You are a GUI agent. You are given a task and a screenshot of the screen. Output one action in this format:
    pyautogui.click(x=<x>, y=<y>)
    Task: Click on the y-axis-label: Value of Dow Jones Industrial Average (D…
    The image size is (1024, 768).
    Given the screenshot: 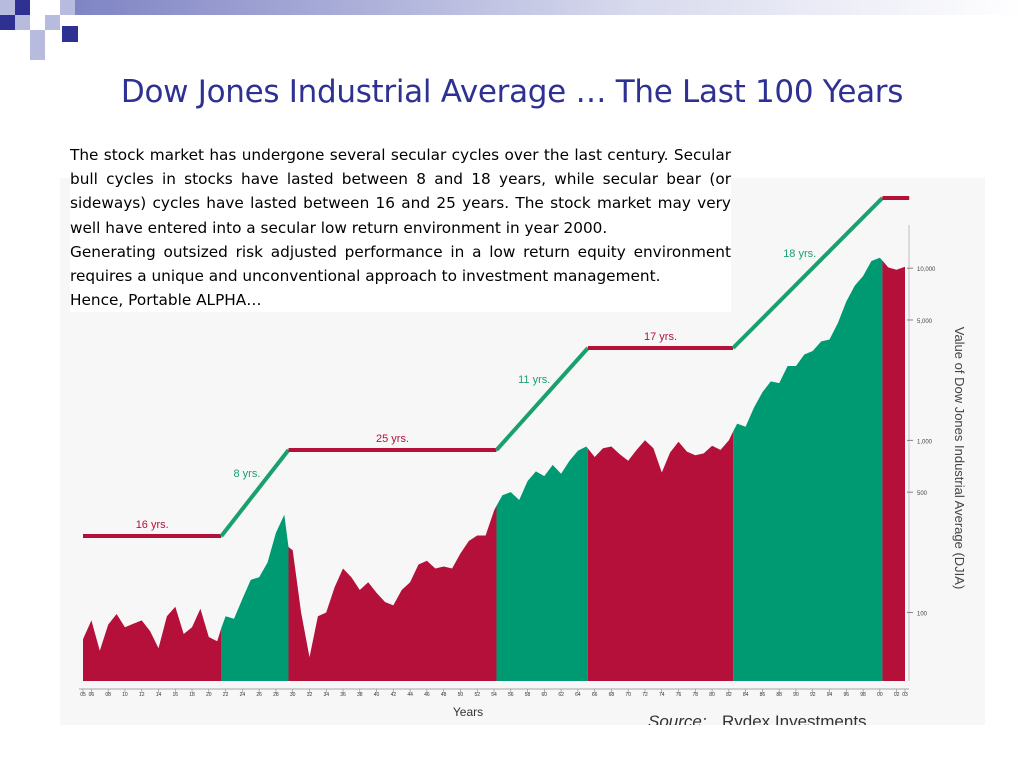 What is the action you would take?
    pyautogui.click(x=959, y=458)
    